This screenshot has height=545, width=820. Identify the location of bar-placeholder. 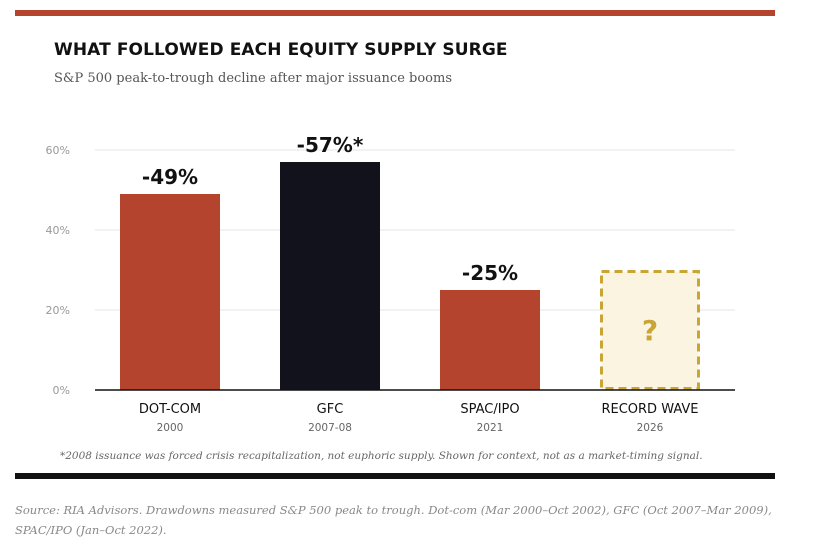
(650, 330).